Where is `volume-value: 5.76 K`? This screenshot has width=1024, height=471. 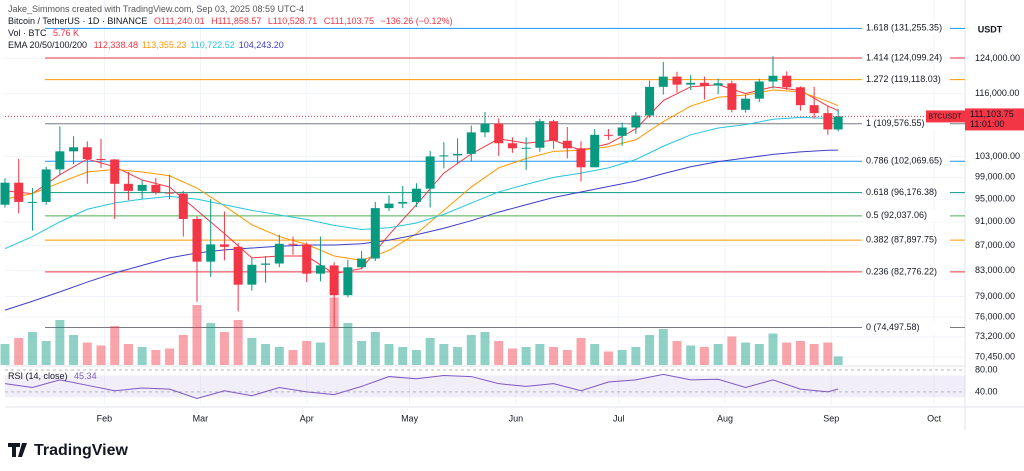
volume-value: 5.76 K is located at coordinates (66, 33).